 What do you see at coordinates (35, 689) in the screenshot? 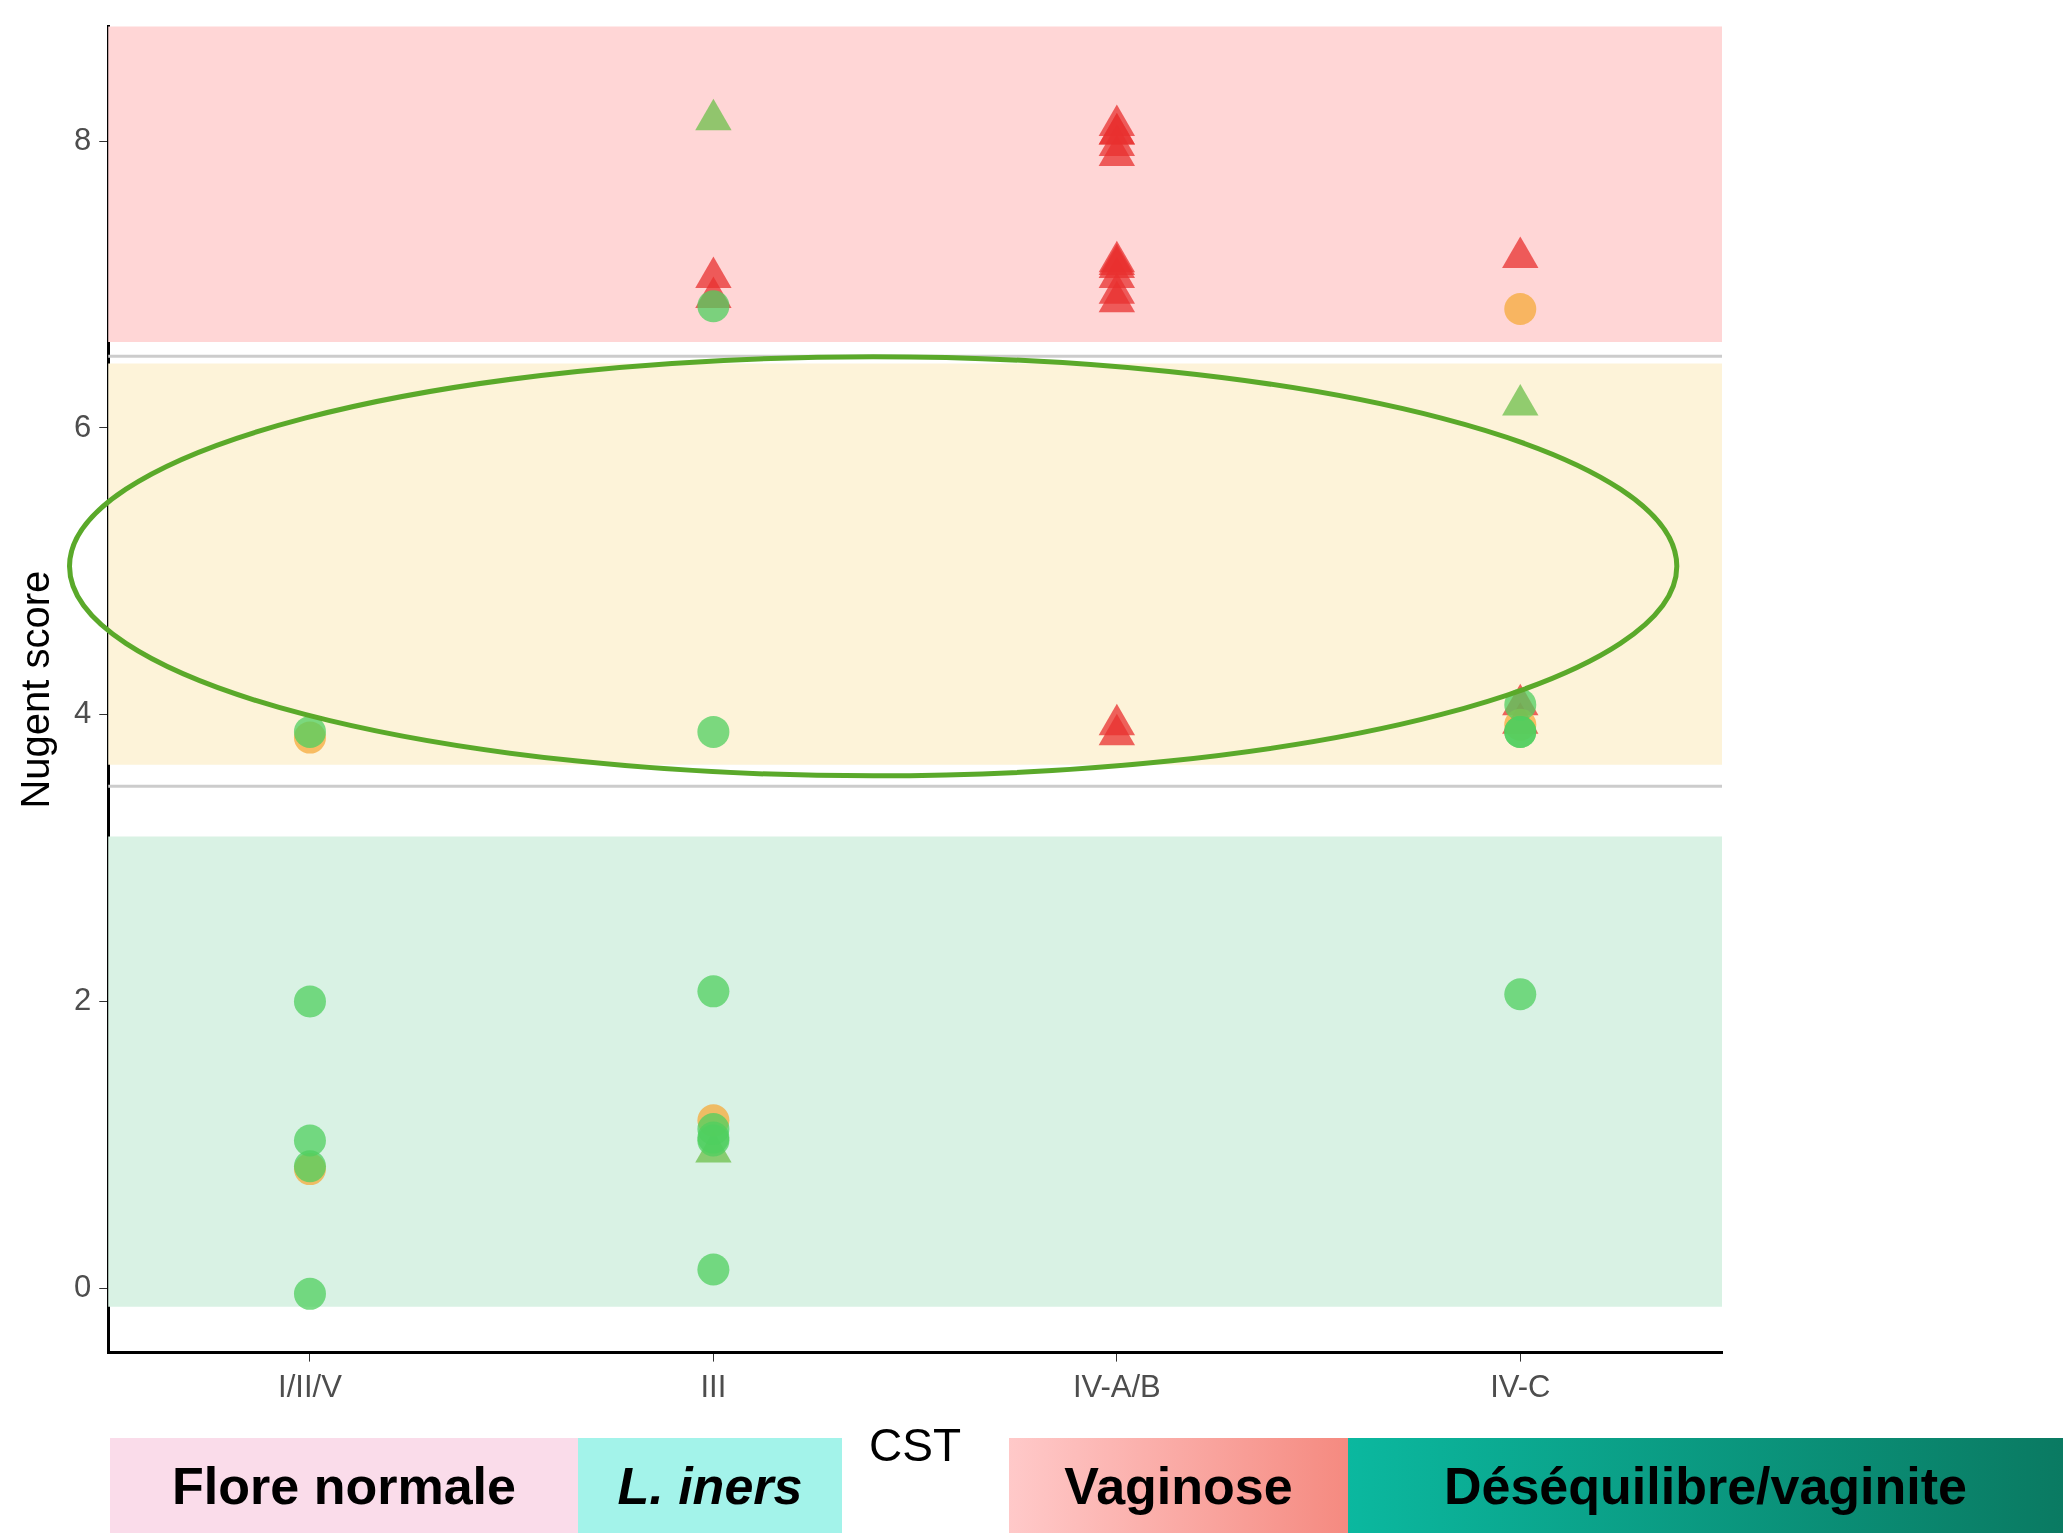
I see `y-axis-title: Nugent score` at bounding box center [35, 689].